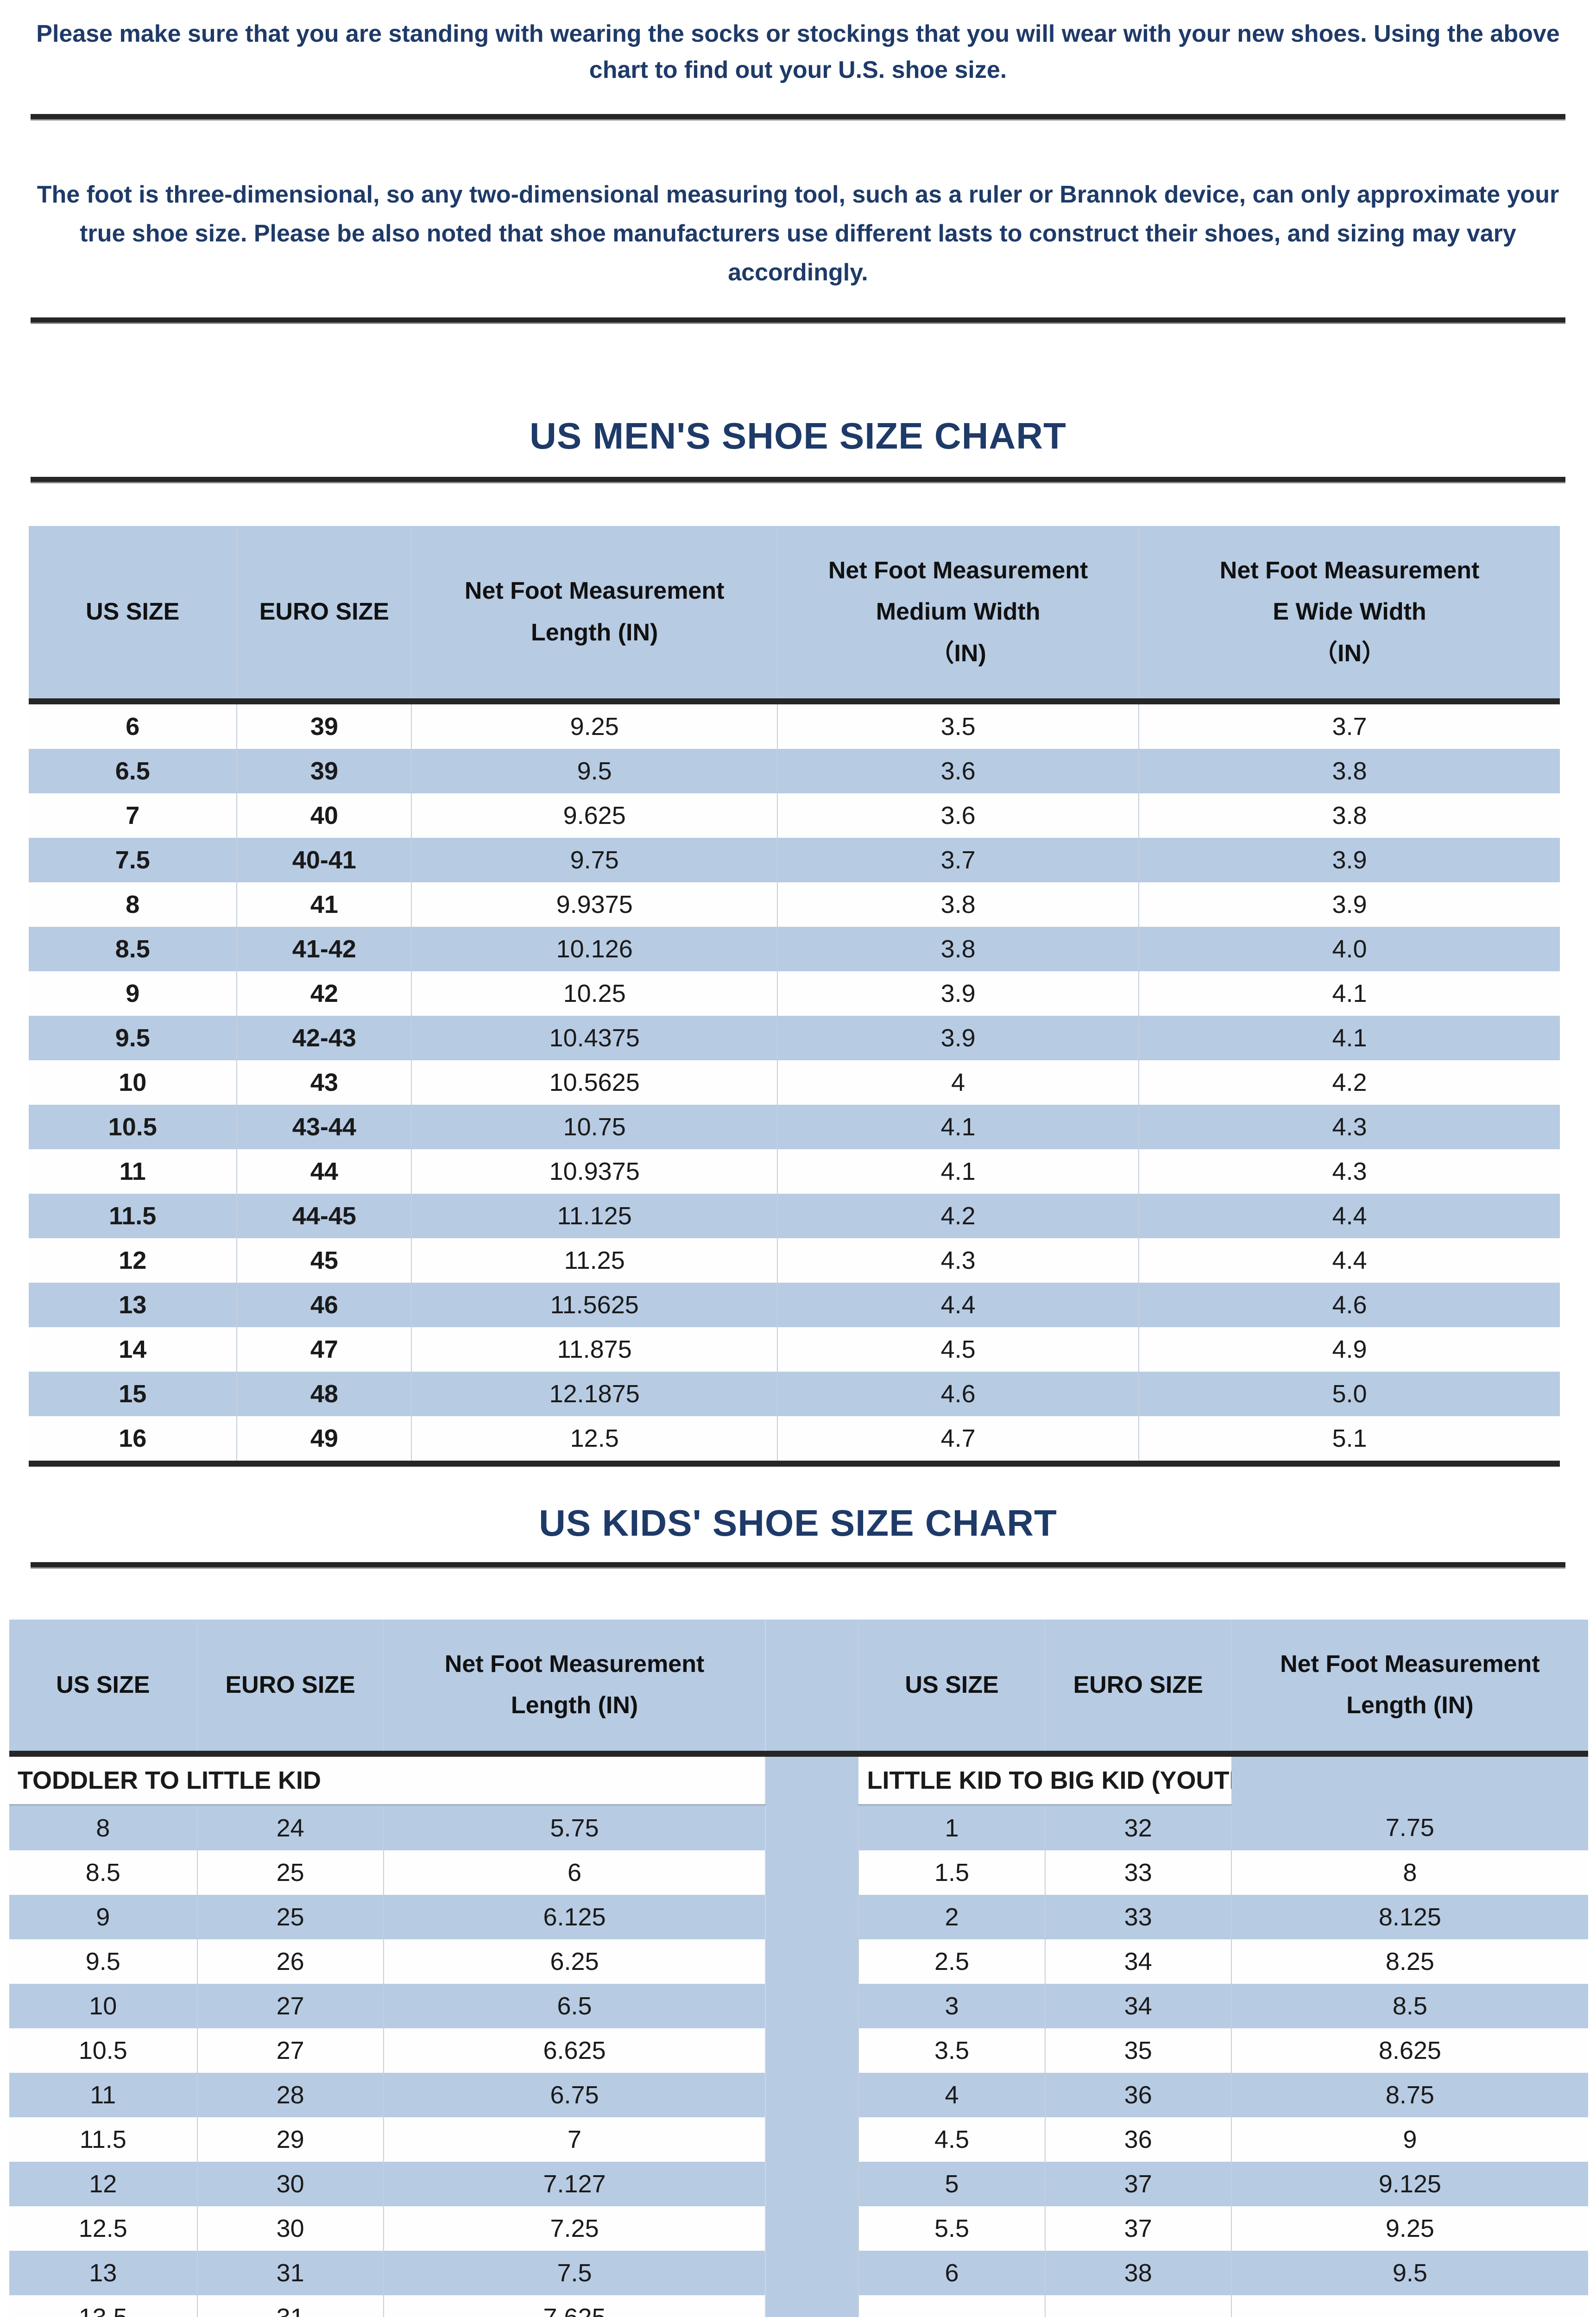  Describe the element at coordinates (798, 435) in the screenshot. I see `mens-chart-title: US MEN'S SHOE SIZE CHART` at that location.